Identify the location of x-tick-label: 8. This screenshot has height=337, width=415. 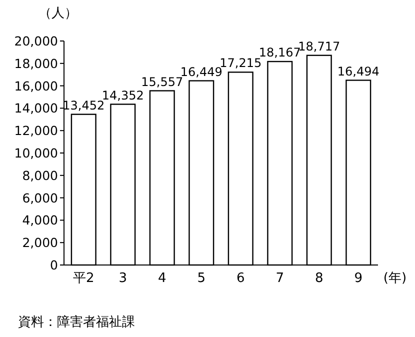
(319, 278).